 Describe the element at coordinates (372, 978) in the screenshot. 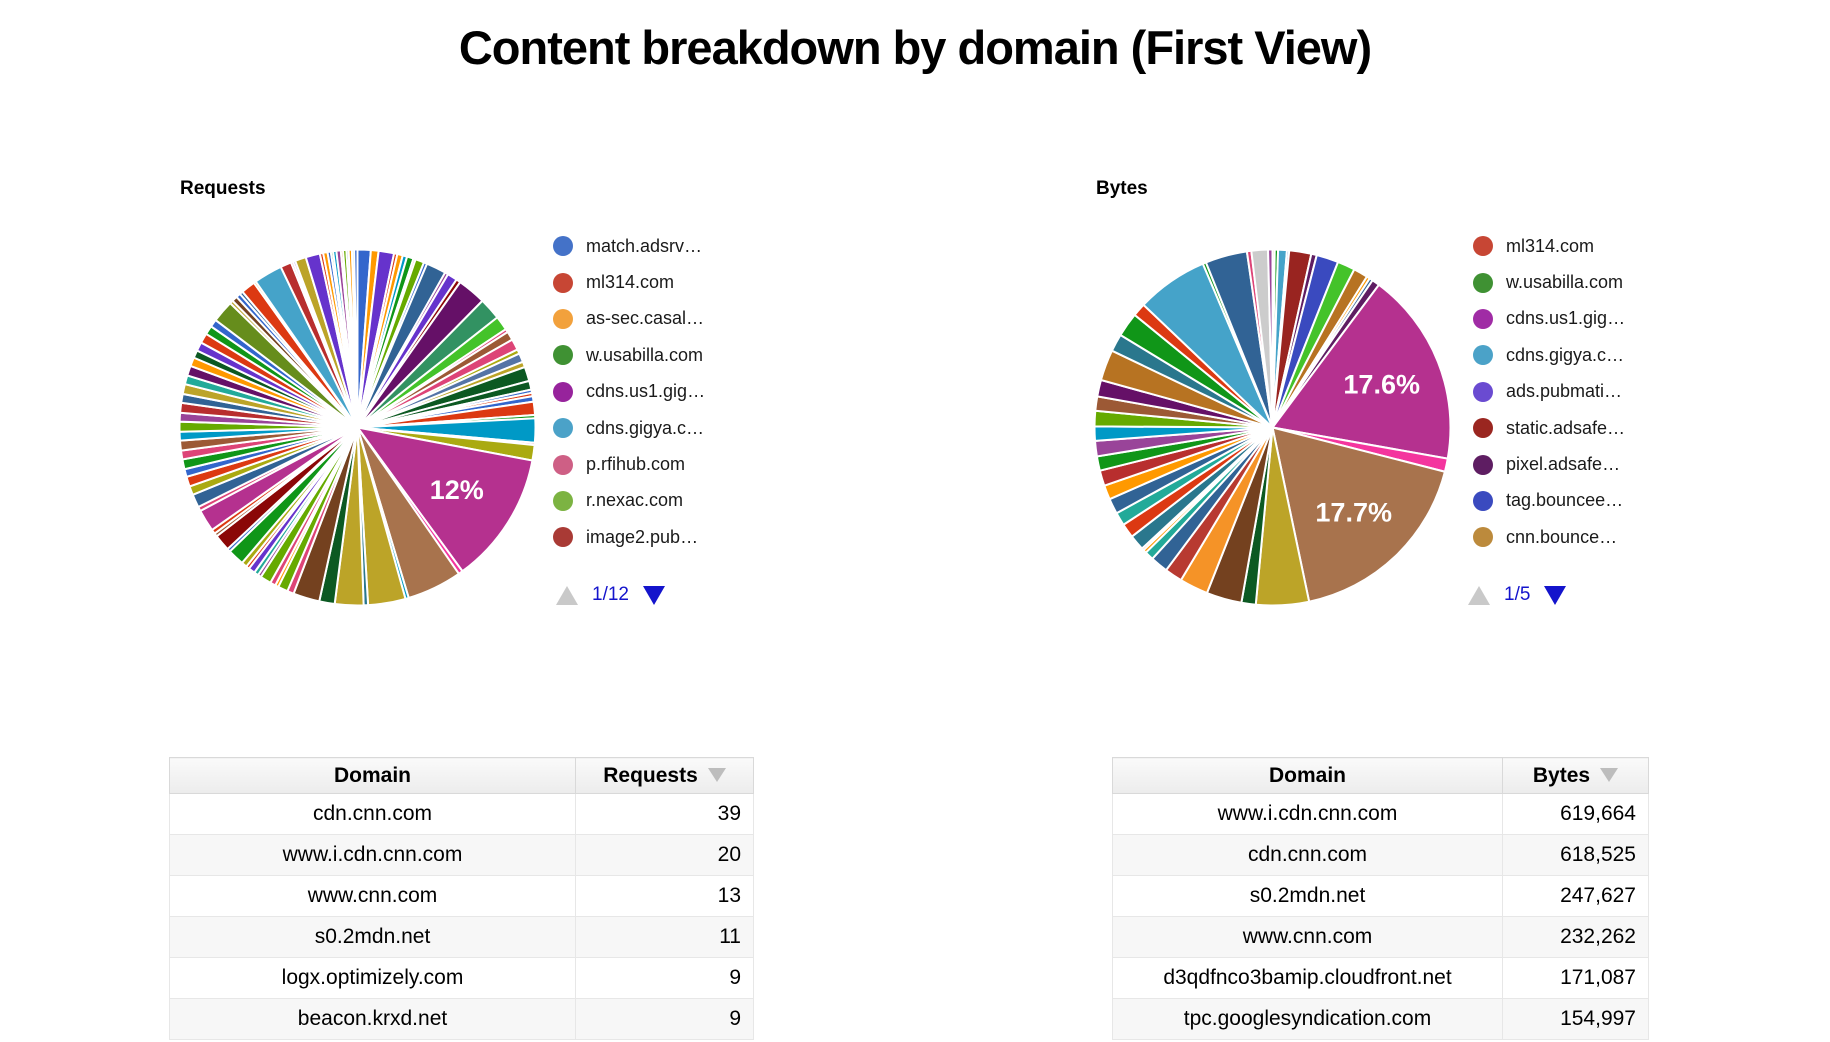

I see `domain-cell: logx.optimizely.com` at that location.